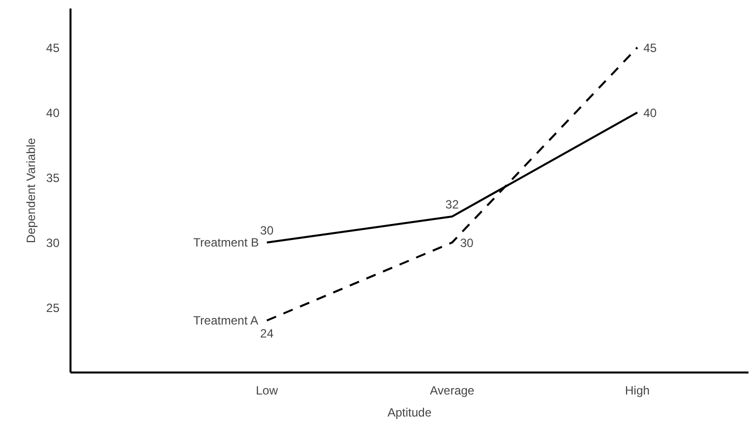 This screenshot has height=422, width=753. What do you see at coordinates (226, 243) in the screenshot?
I see `series-label: Treatment B` at bounding box center [226, 243].